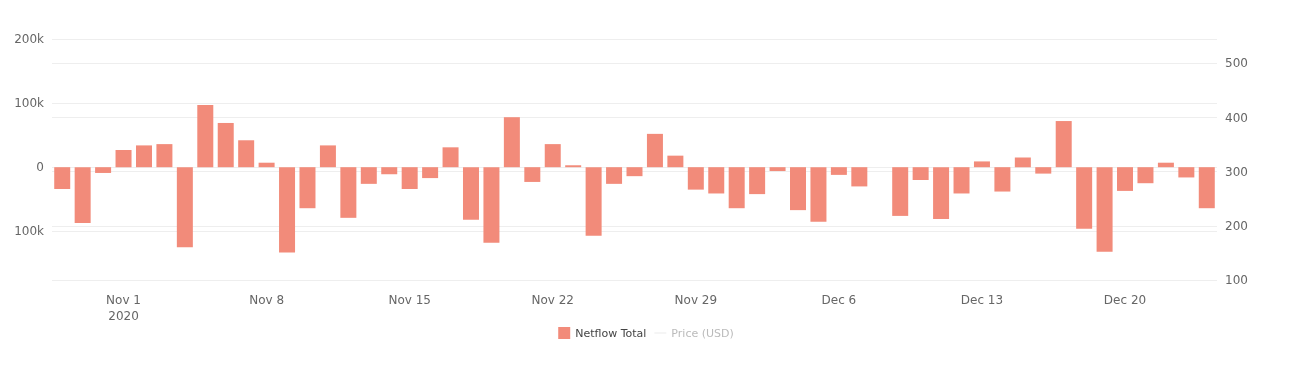  I want to click on x-tick-label: Dec 6, so click(839, 300).